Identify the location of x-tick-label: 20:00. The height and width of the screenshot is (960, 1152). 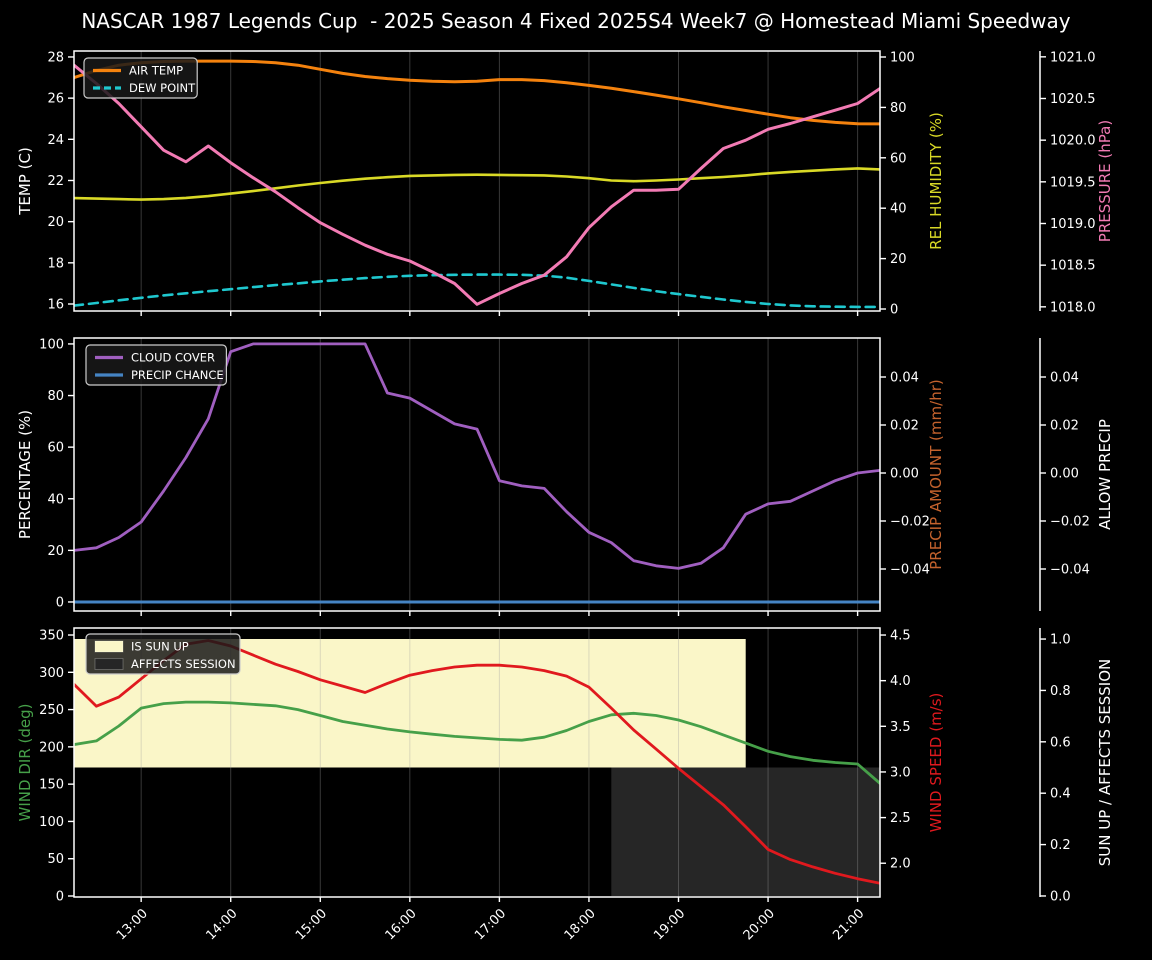
(759, 924).